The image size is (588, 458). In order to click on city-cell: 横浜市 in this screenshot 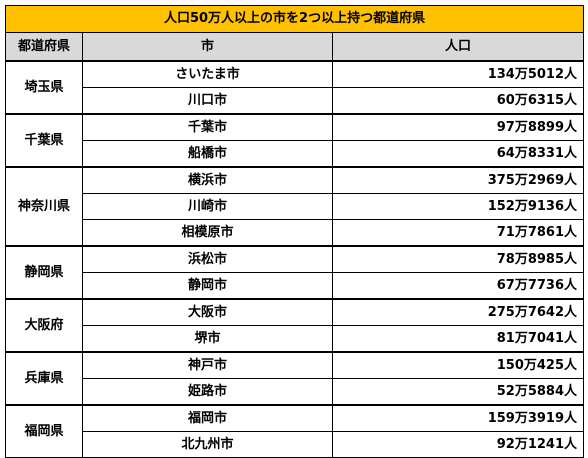, I will do `click(207, 180)`.